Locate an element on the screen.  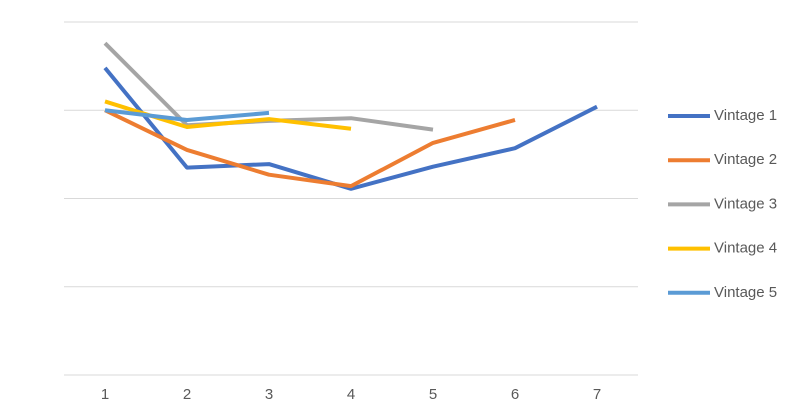
legend-label: Vintage 4 is located at coordinates (745, 248).